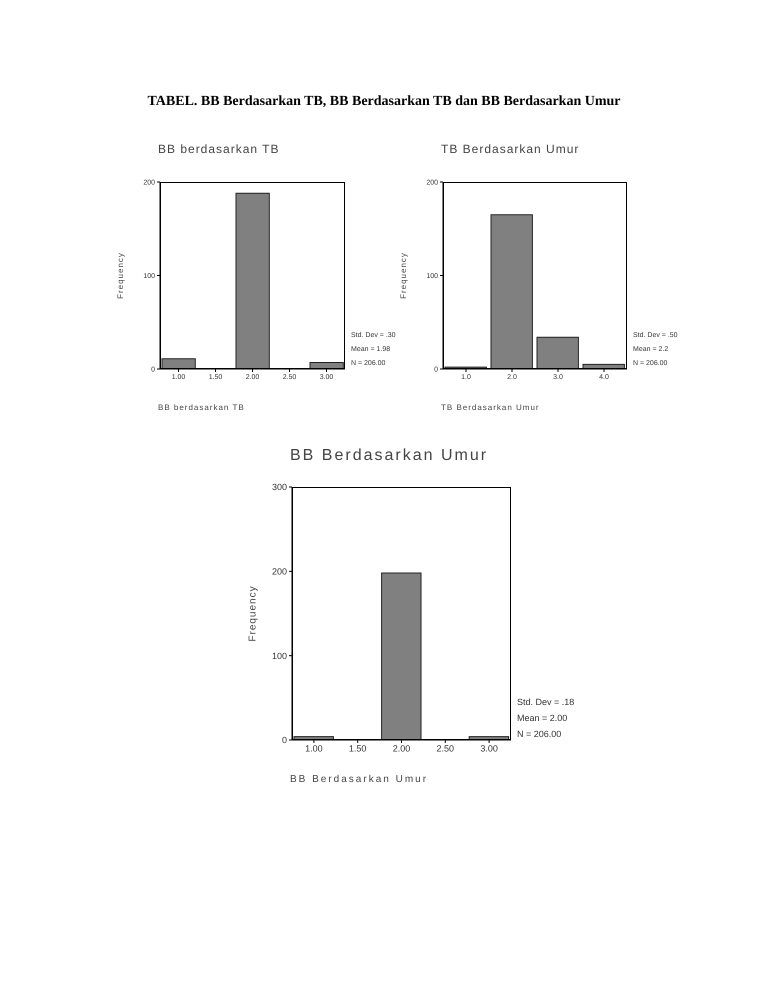  Describe the element at coordinates (542, 718) in the screenshot. I see `text: Mean = 2.00` at that location.